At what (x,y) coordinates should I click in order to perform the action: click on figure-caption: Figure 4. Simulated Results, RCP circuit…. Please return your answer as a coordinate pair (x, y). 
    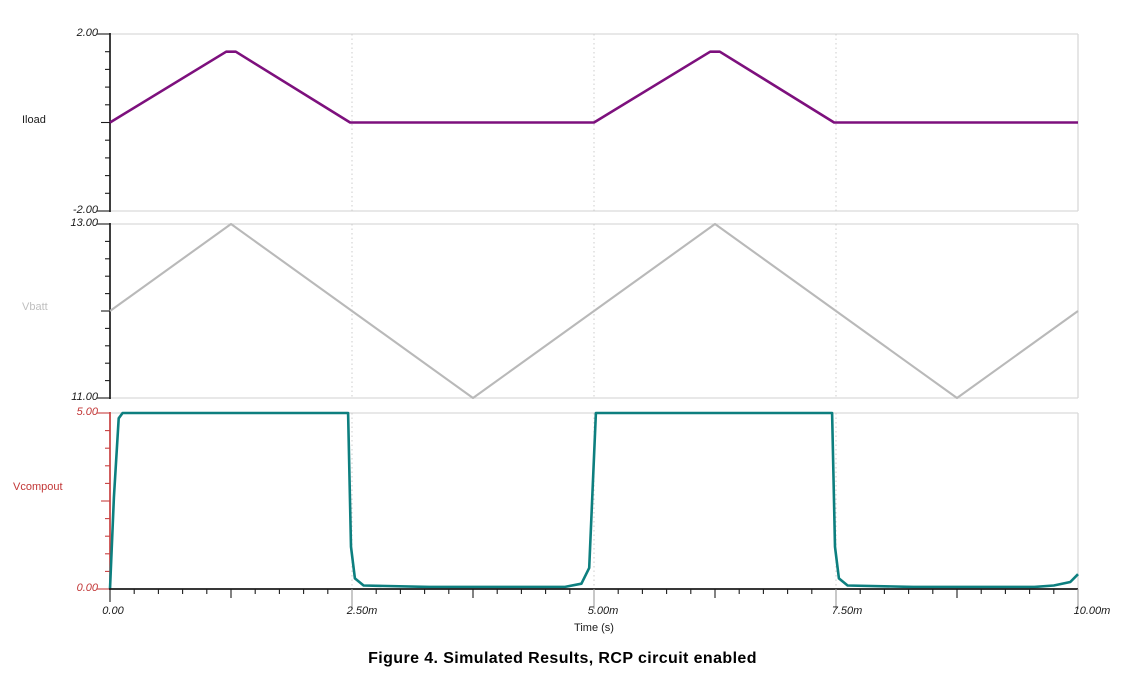
    Looking at the image, I should click on (562, 658).